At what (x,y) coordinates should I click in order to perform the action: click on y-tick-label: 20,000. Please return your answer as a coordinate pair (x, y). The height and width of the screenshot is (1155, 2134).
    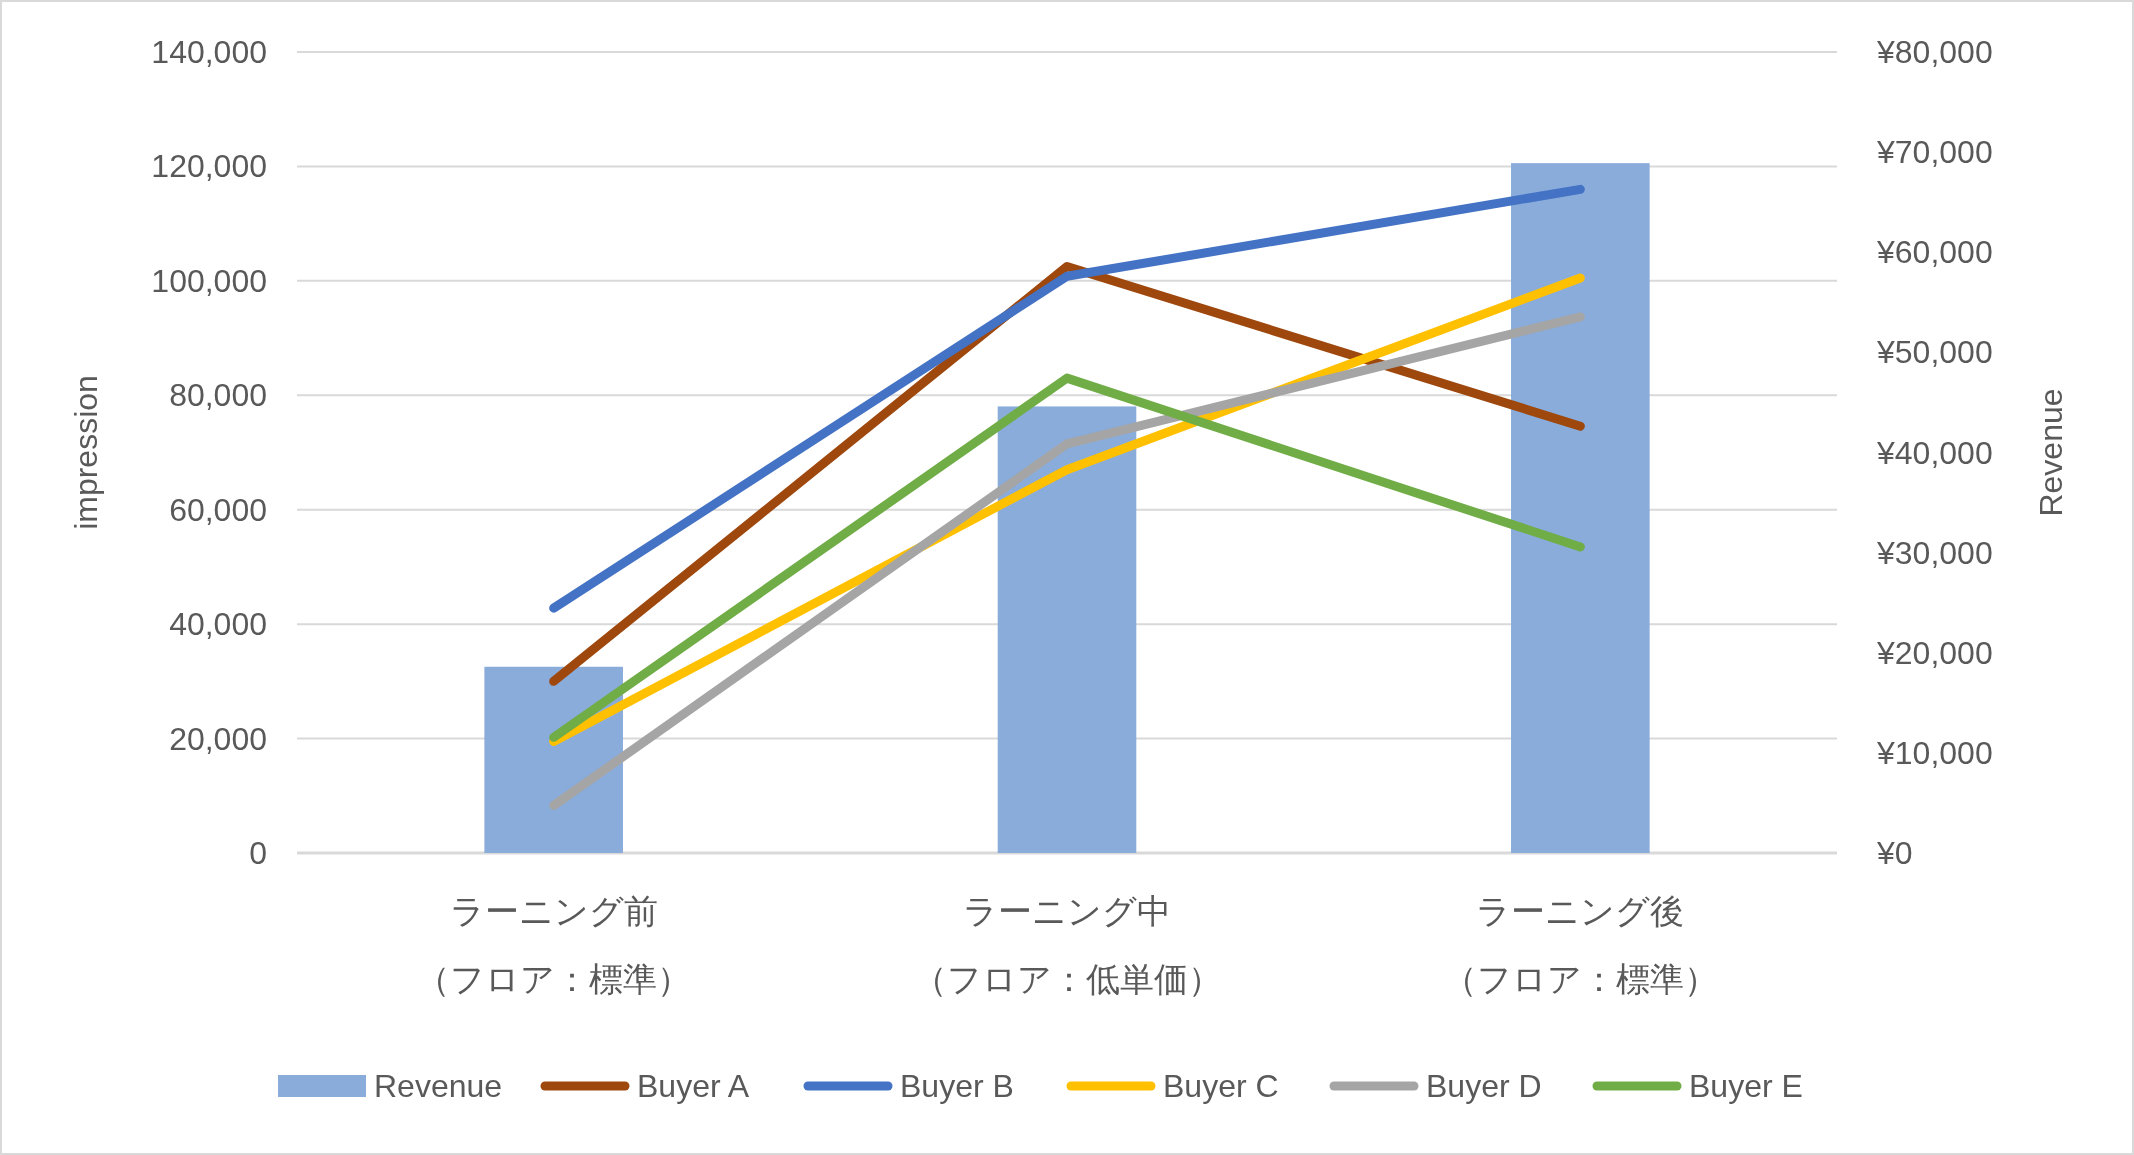
    Looking at the image, I should click on (218, 738).